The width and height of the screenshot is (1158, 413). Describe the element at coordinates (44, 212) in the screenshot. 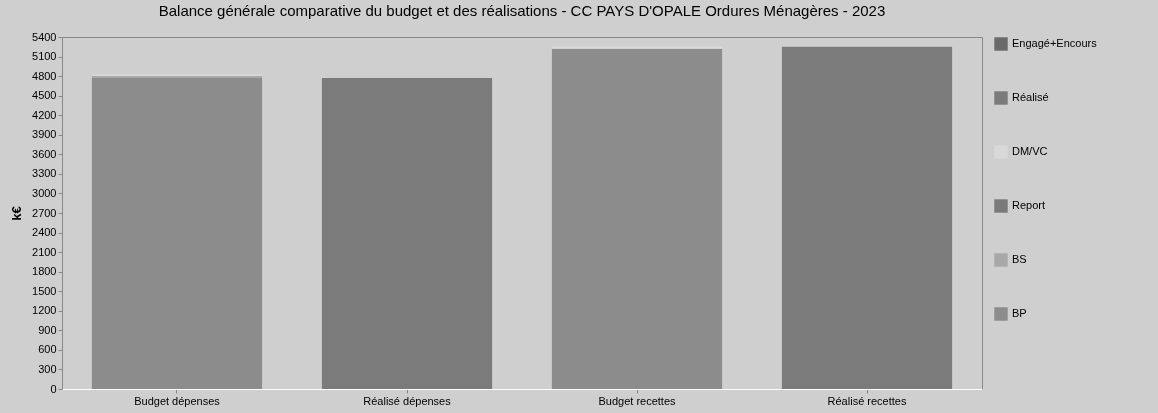

I see `y-tick-label: 2700` at that location.